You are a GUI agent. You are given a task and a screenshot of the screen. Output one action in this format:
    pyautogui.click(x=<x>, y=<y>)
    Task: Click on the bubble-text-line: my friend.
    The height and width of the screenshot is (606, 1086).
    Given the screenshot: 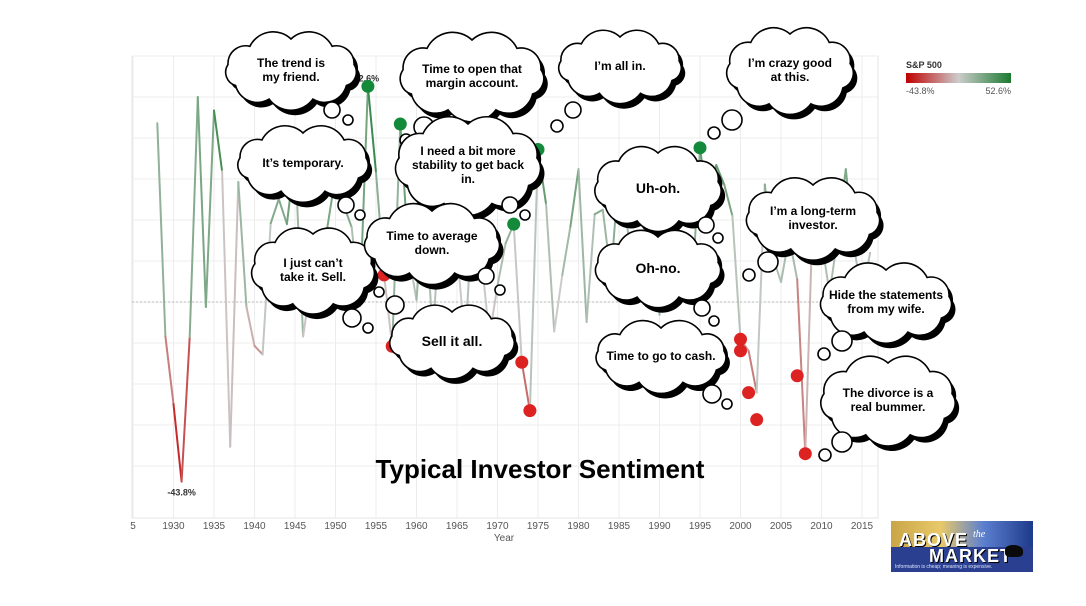 What is the action you would take?
    pyautogui.click(x=290, y=77)
    